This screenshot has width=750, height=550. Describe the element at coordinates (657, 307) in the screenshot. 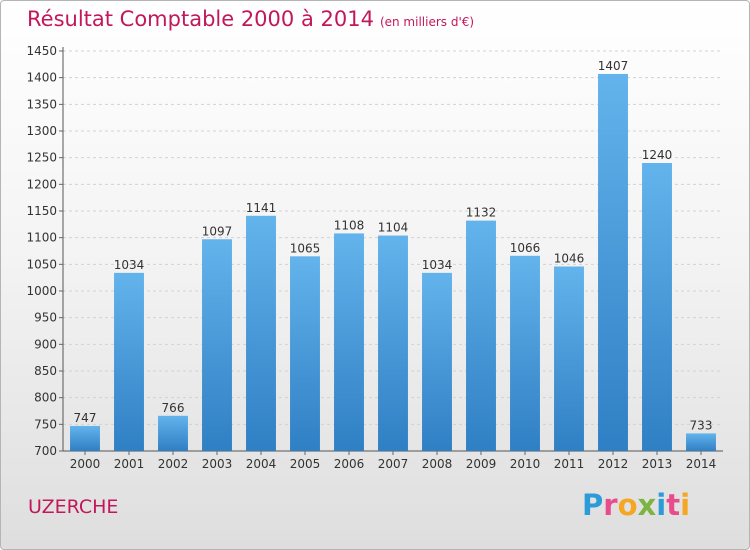

I see `bar-2013` at that location.